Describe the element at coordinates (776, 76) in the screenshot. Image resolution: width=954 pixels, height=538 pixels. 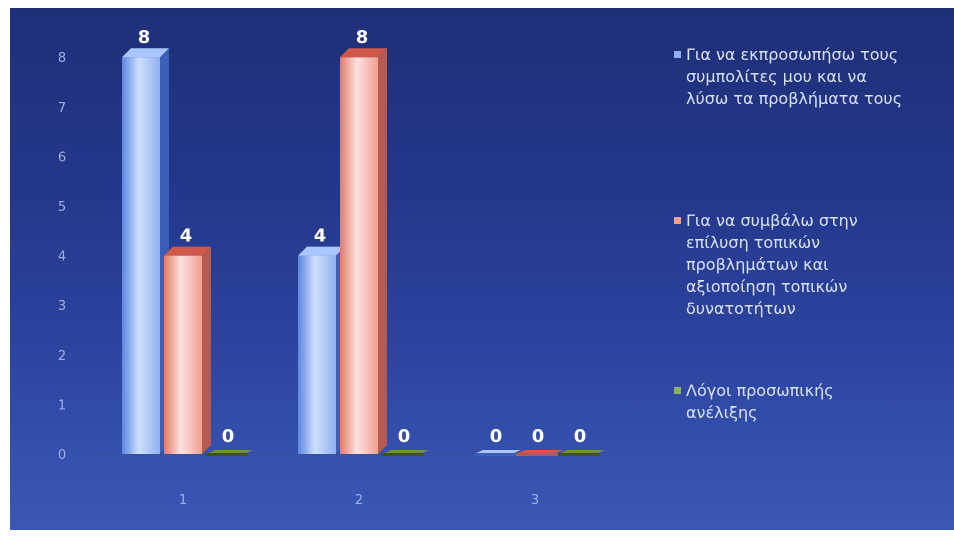
I see `legend-label: συμπολίτες μου και να` at that location.